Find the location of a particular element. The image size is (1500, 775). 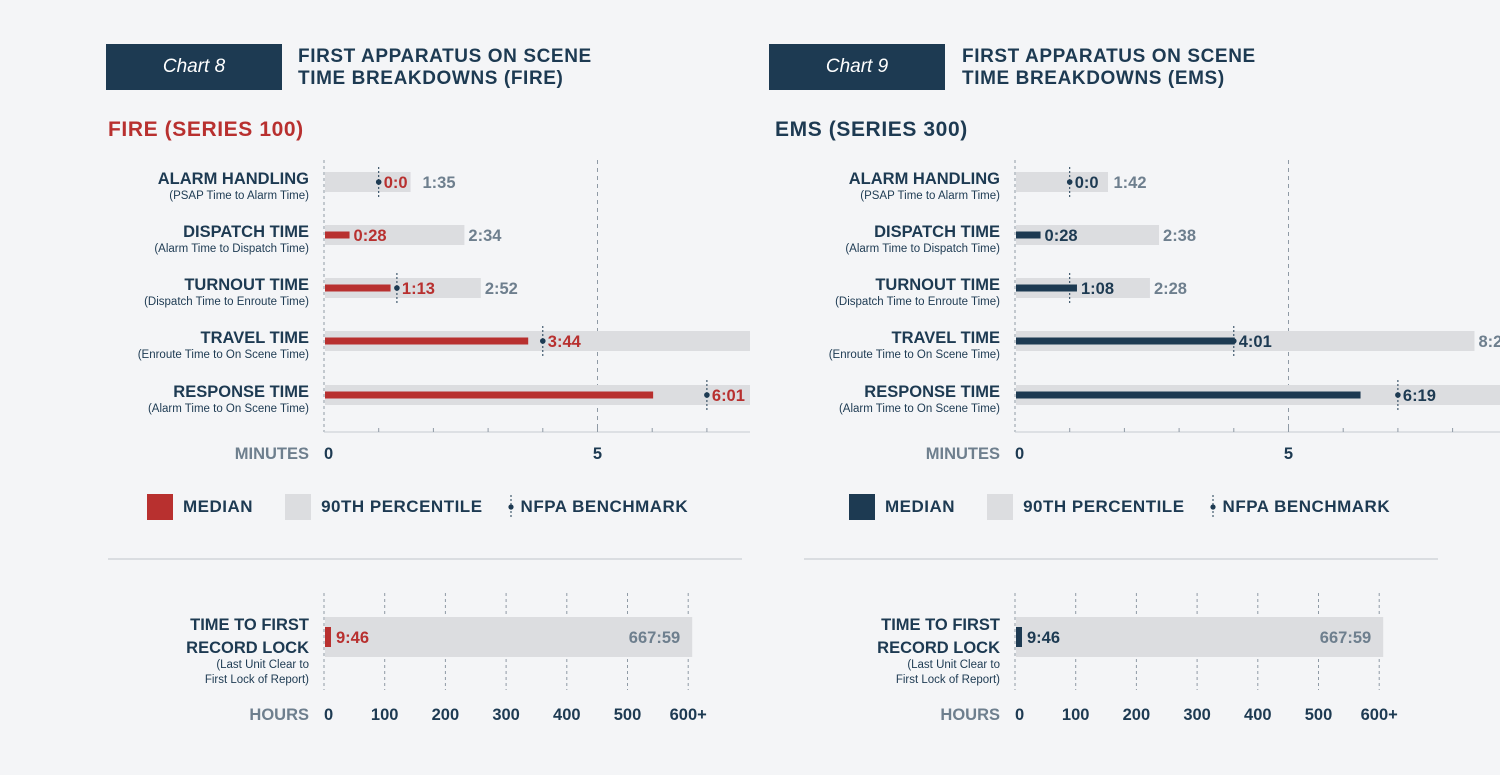

hours-tick-label: 100 is located at coordinates (385, 715).